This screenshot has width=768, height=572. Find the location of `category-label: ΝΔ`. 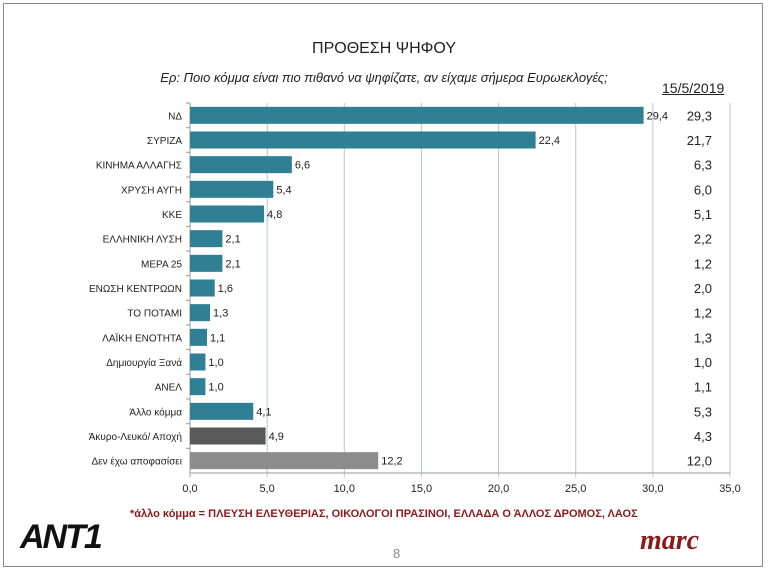

category-label: ΝΔ is located at coordinates (175, 116).